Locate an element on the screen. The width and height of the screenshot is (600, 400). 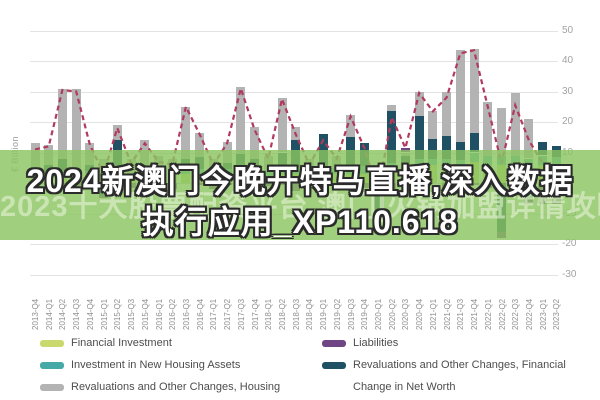
watermark-text: 2023十大股票配资平台 澳门|火锅加盟详情攻略 is located at coordinates (300, 207).